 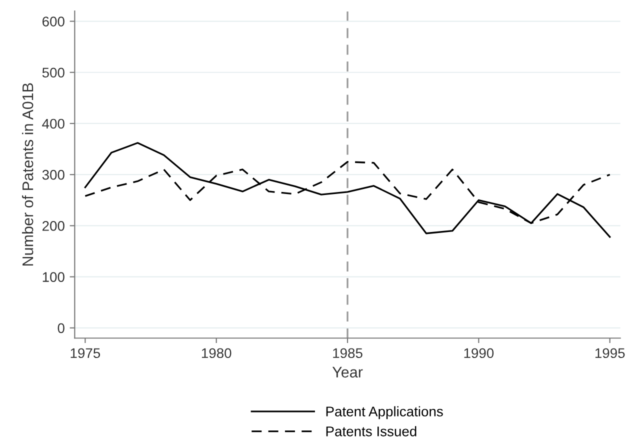 I want to click on x-tick-label: 1990, so click(x=479, y=353).